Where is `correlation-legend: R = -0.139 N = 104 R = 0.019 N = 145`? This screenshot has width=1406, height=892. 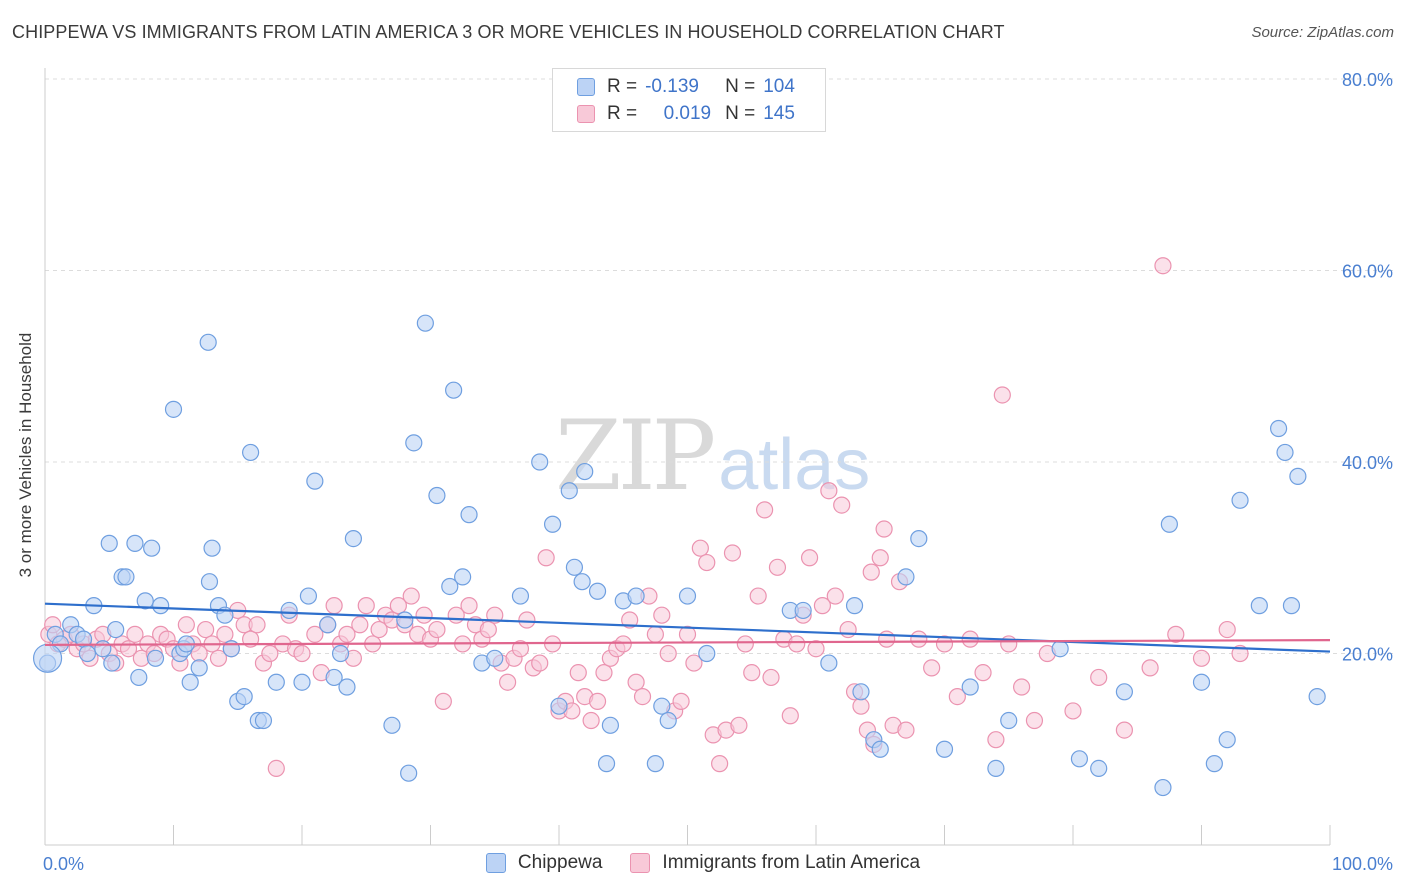
correlation-legend: R = -0.139 N = 104 R = 0.019 N = 145 is located at coordinates (689, 100).